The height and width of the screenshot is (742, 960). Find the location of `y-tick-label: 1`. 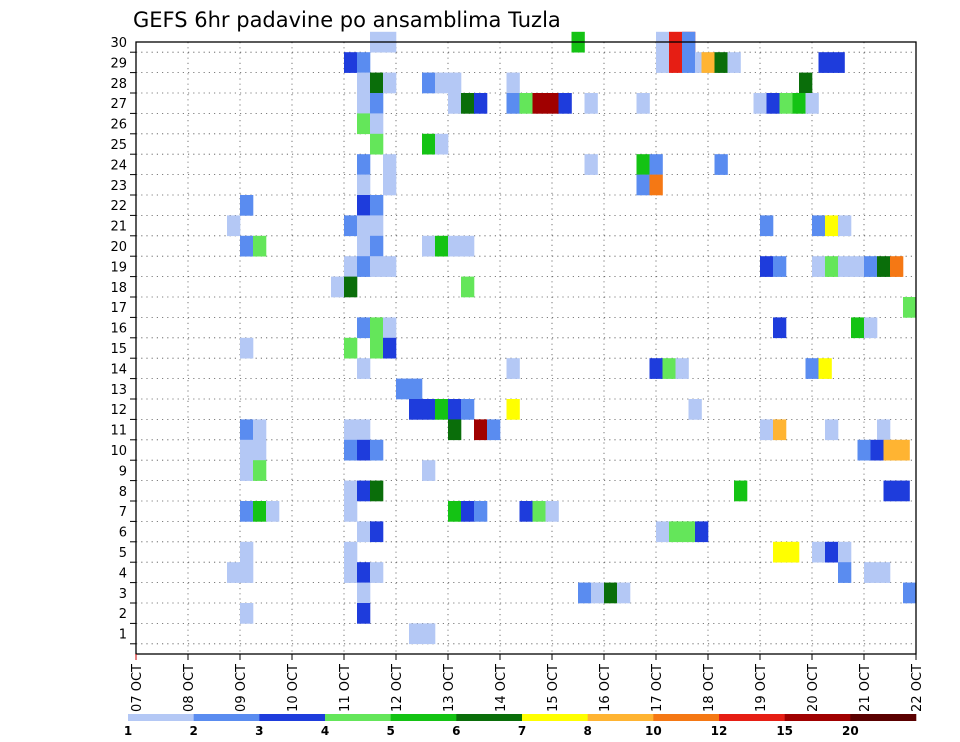

y-tick-label: 1 is located at coordinates (123, 635).